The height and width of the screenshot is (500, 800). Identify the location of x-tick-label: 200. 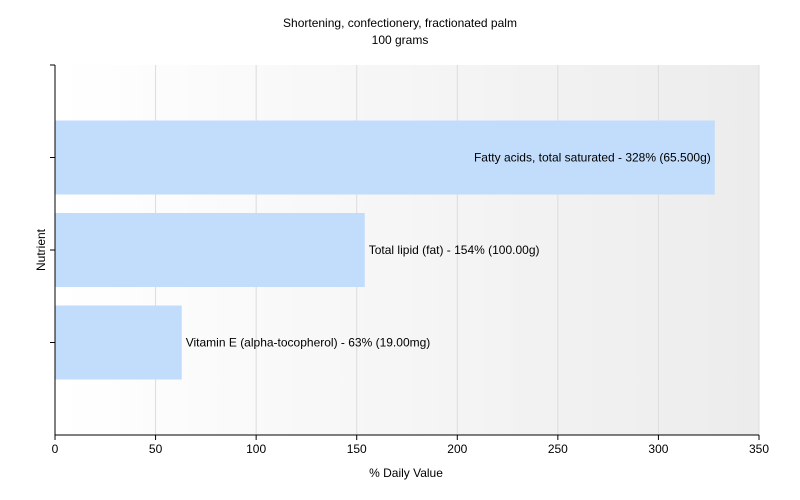
(457, 449).